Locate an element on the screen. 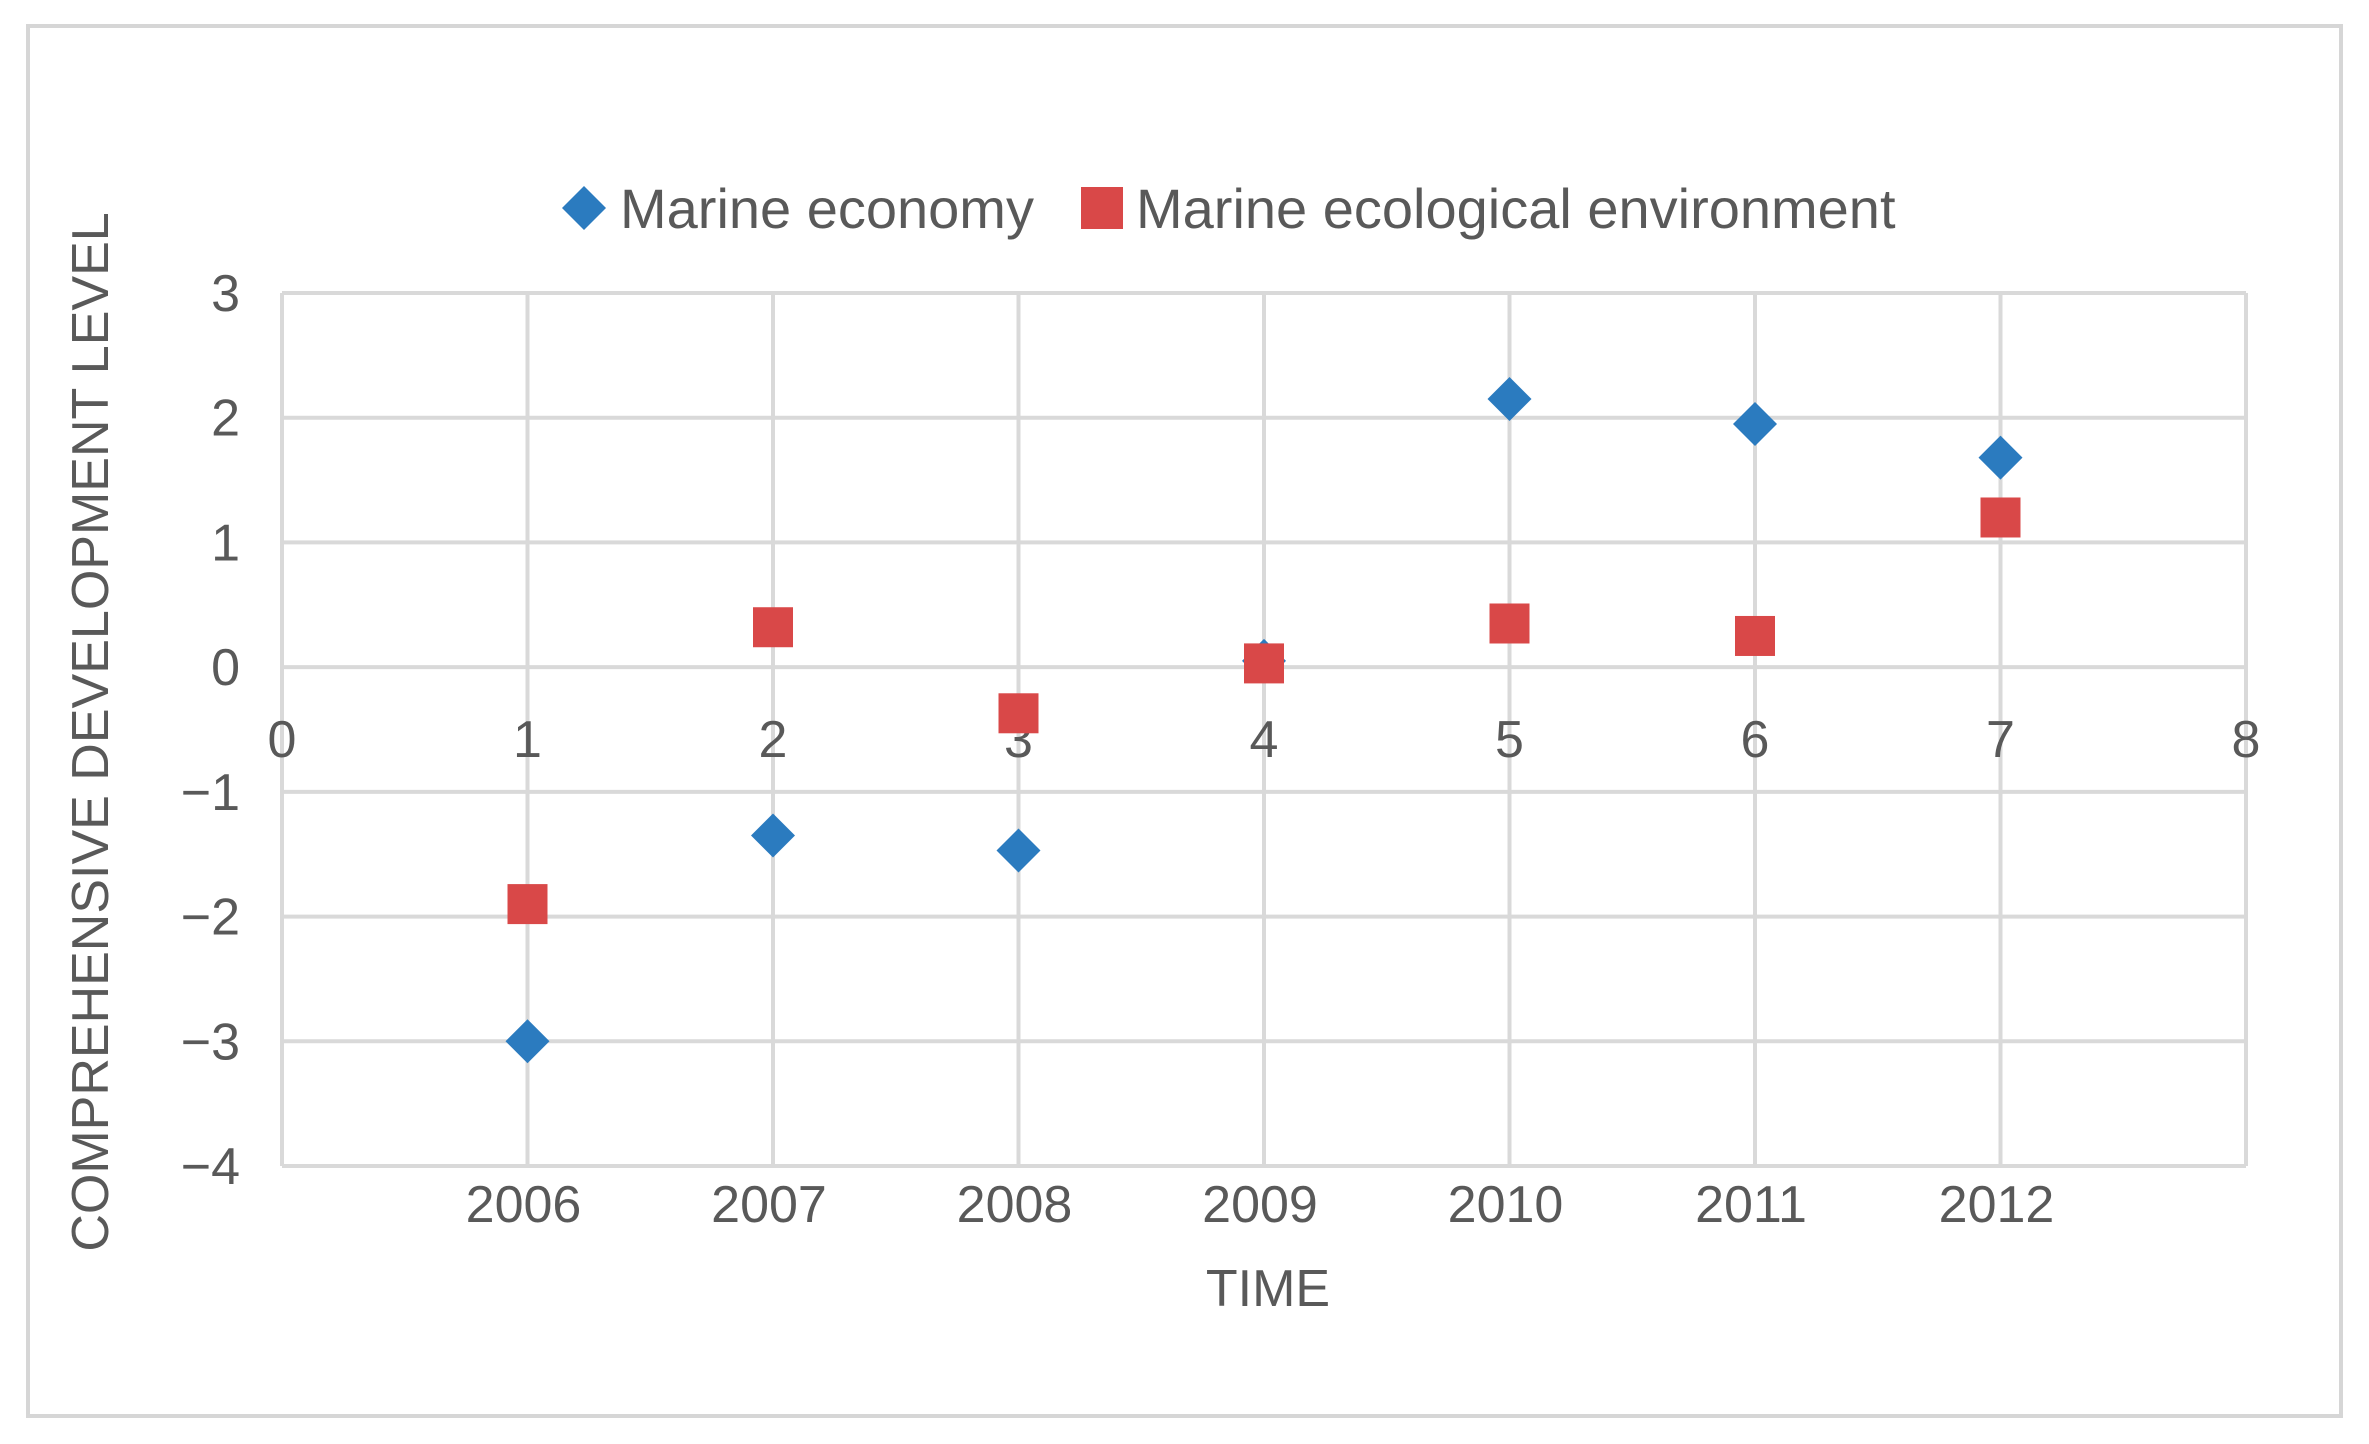 The height and width of the screenshot is (1444, 2369). y-tick-label: 0 is located at coordinates (225, 668).